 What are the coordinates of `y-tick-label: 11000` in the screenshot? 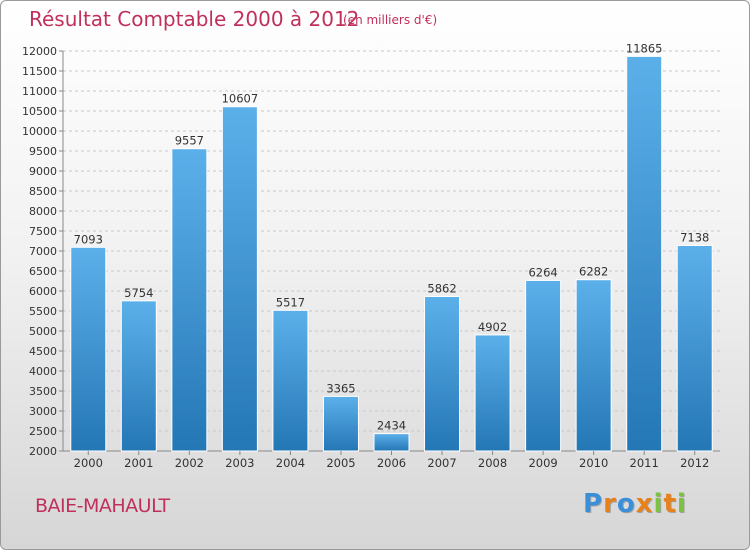 It's located at (39, 91).